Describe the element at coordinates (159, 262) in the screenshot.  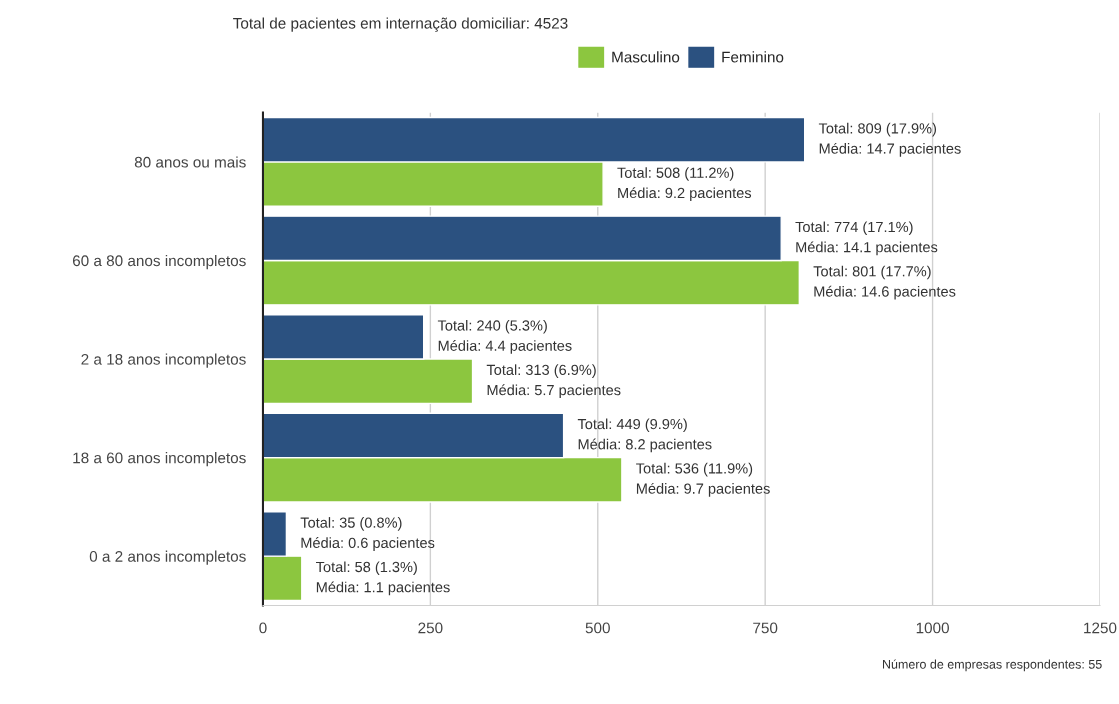
I see `y-tick-label: 60 a 80 anos incompletos` at that location.